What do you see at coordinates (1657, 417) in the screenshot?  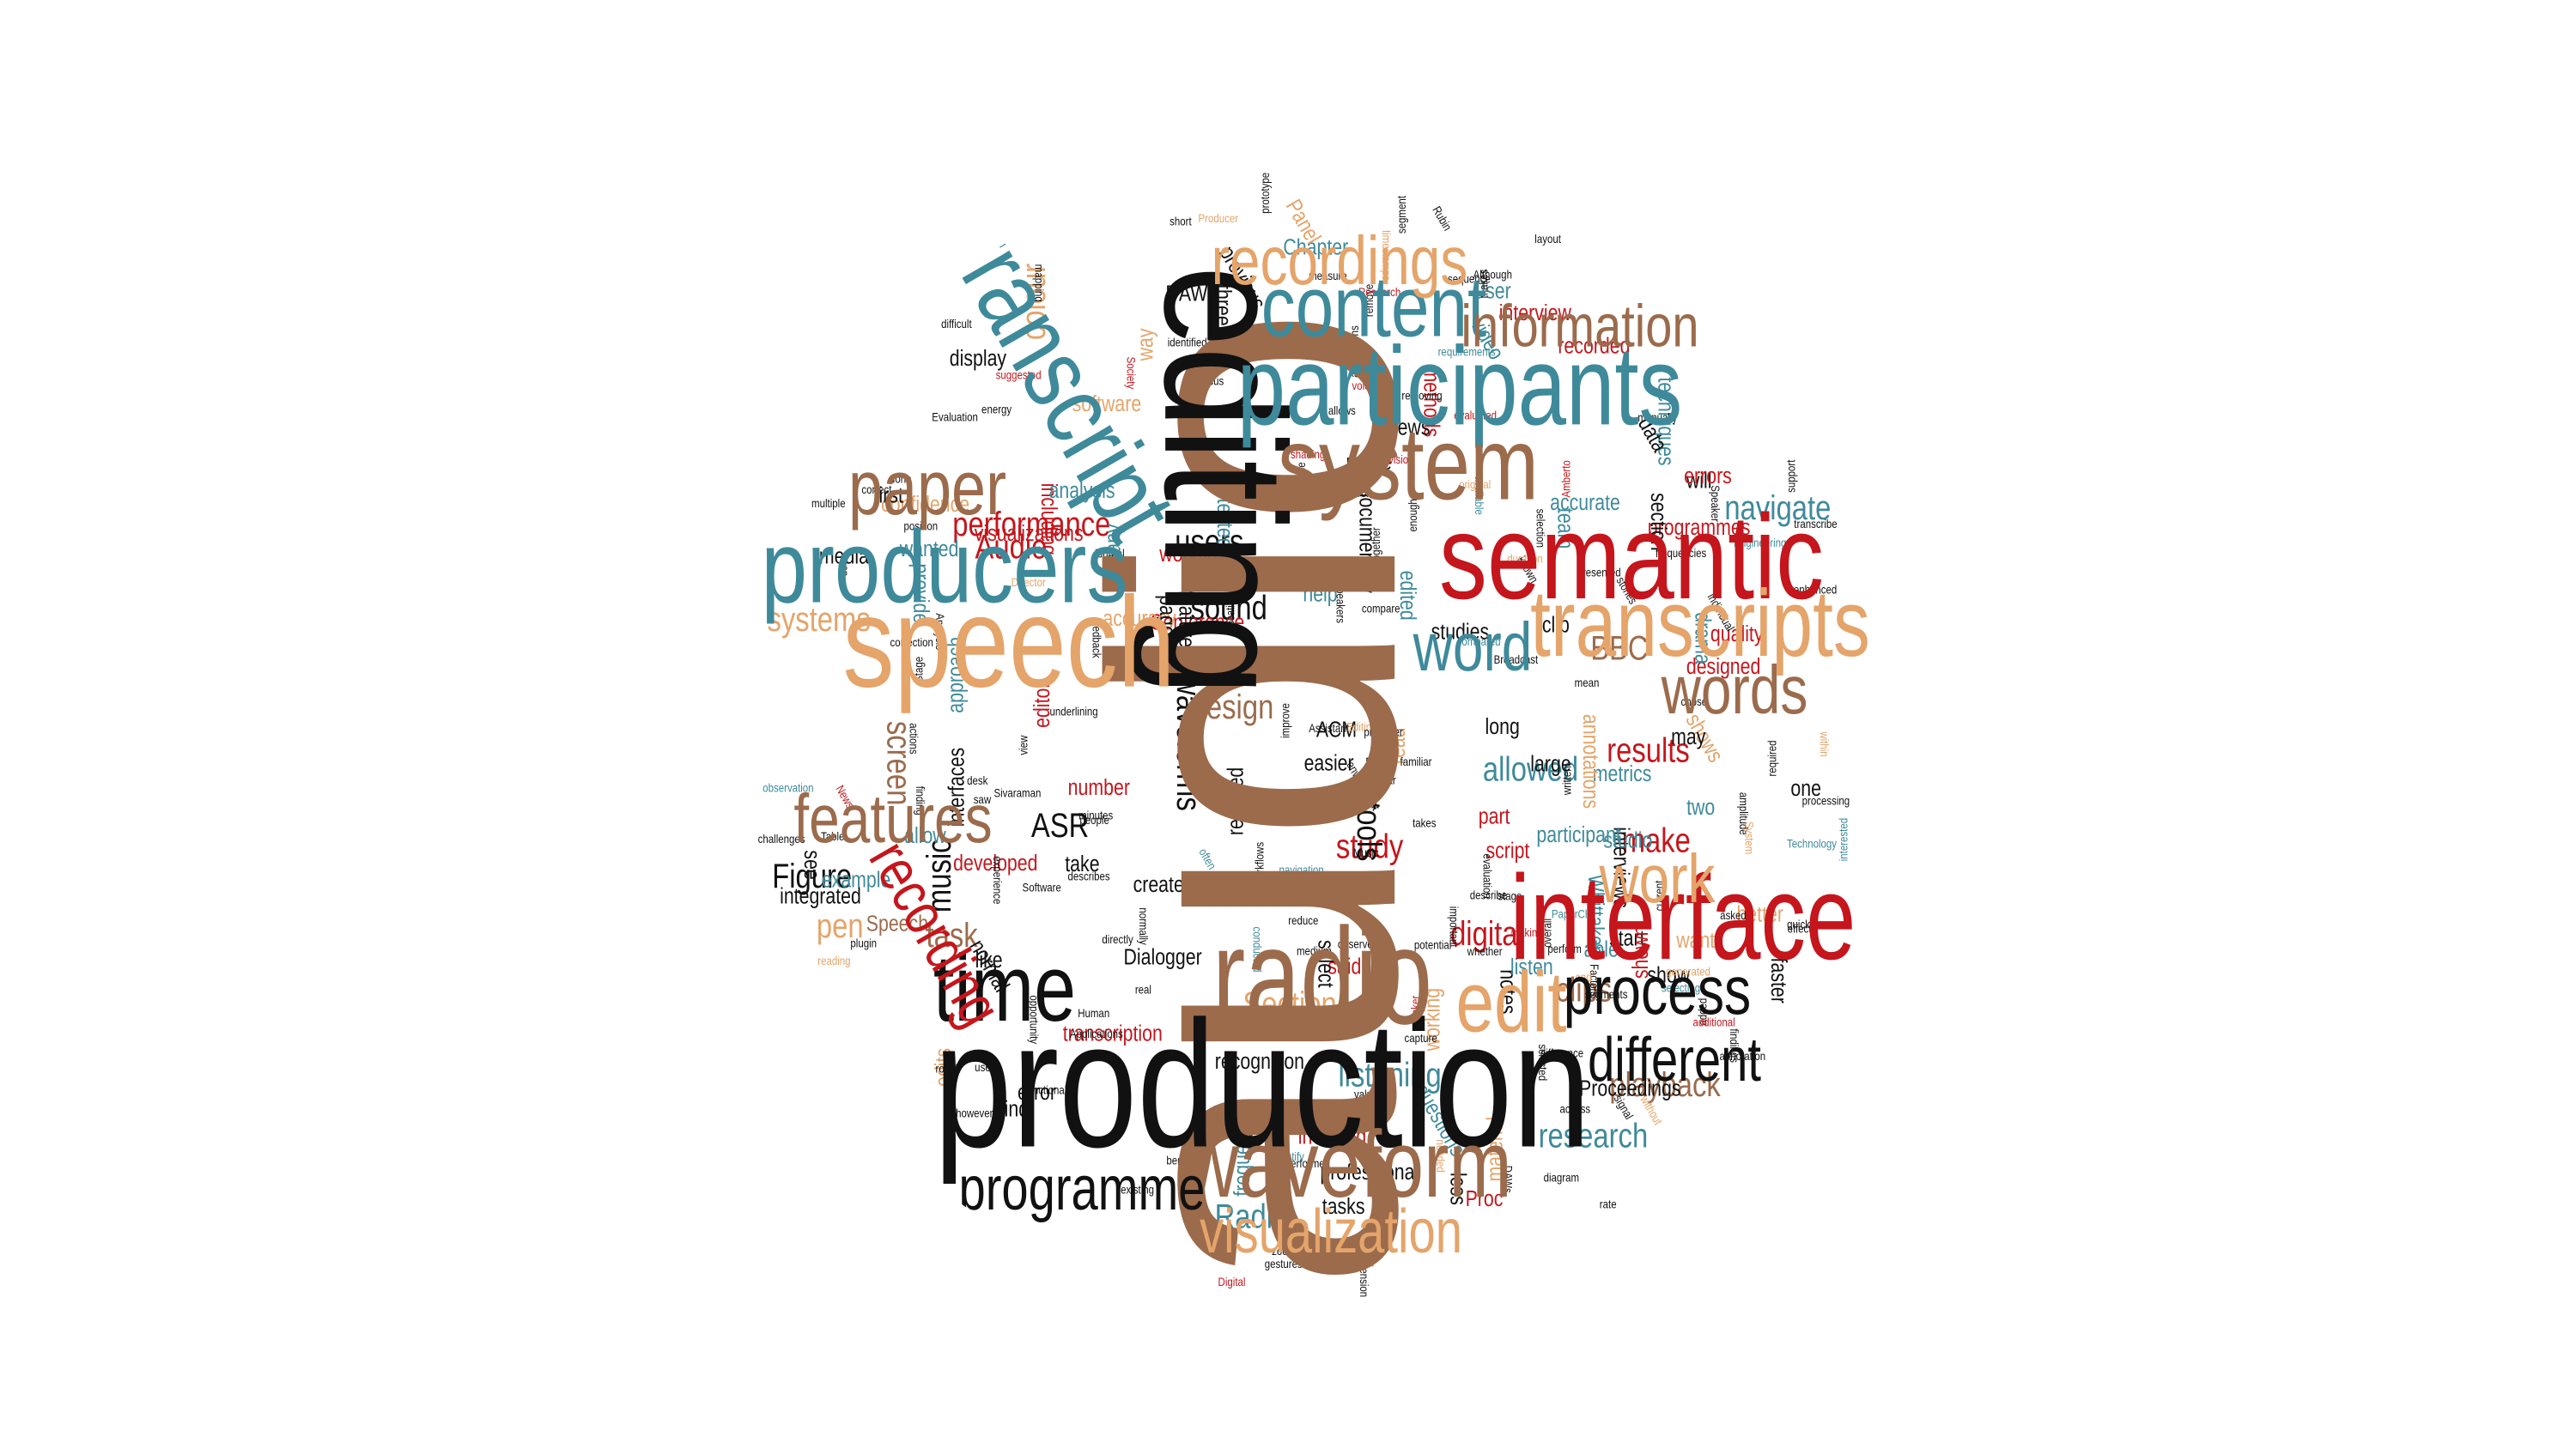 I see `cloud-word: manually` at bounding box center [1657, 417].